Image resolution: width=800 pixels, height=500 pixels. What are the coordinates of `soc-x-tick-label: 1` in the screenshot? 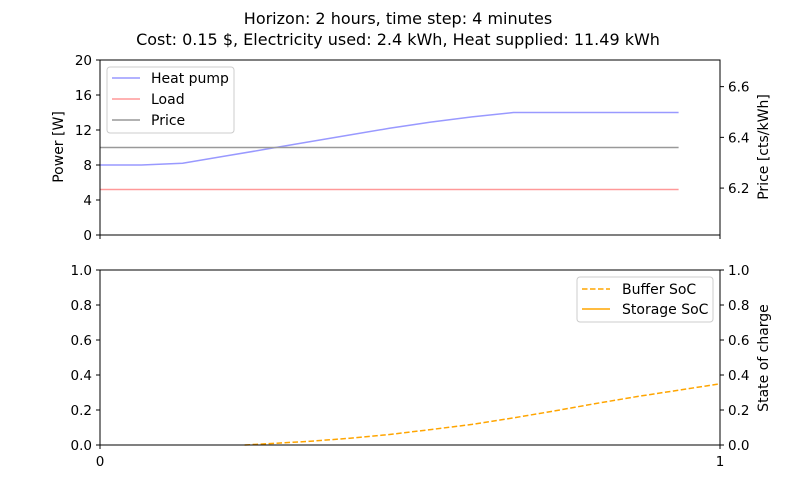 It's located at (720, 462).